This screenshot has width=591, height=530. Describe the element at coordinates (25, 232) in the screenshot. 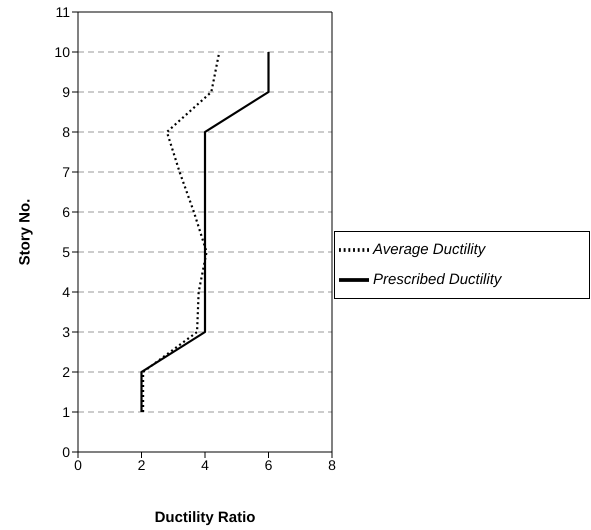

I see `y-axis-title: Story No.` at that location.